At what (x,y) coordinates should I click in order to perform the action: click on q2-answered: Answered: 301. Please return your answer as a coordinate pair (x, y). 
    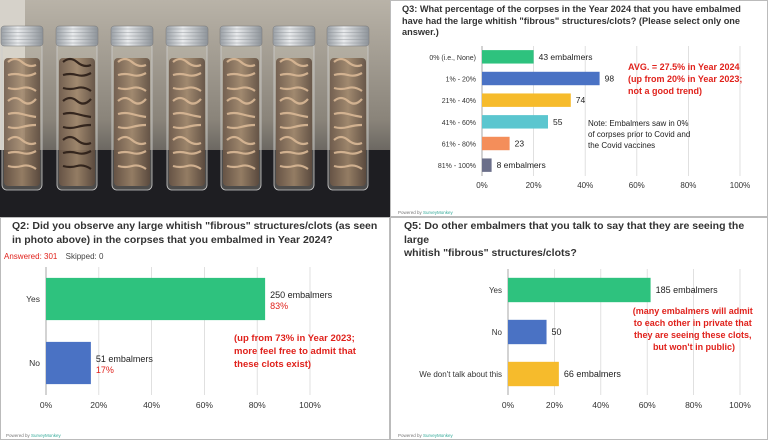
    Looking at the image, I should click on (31, 256).